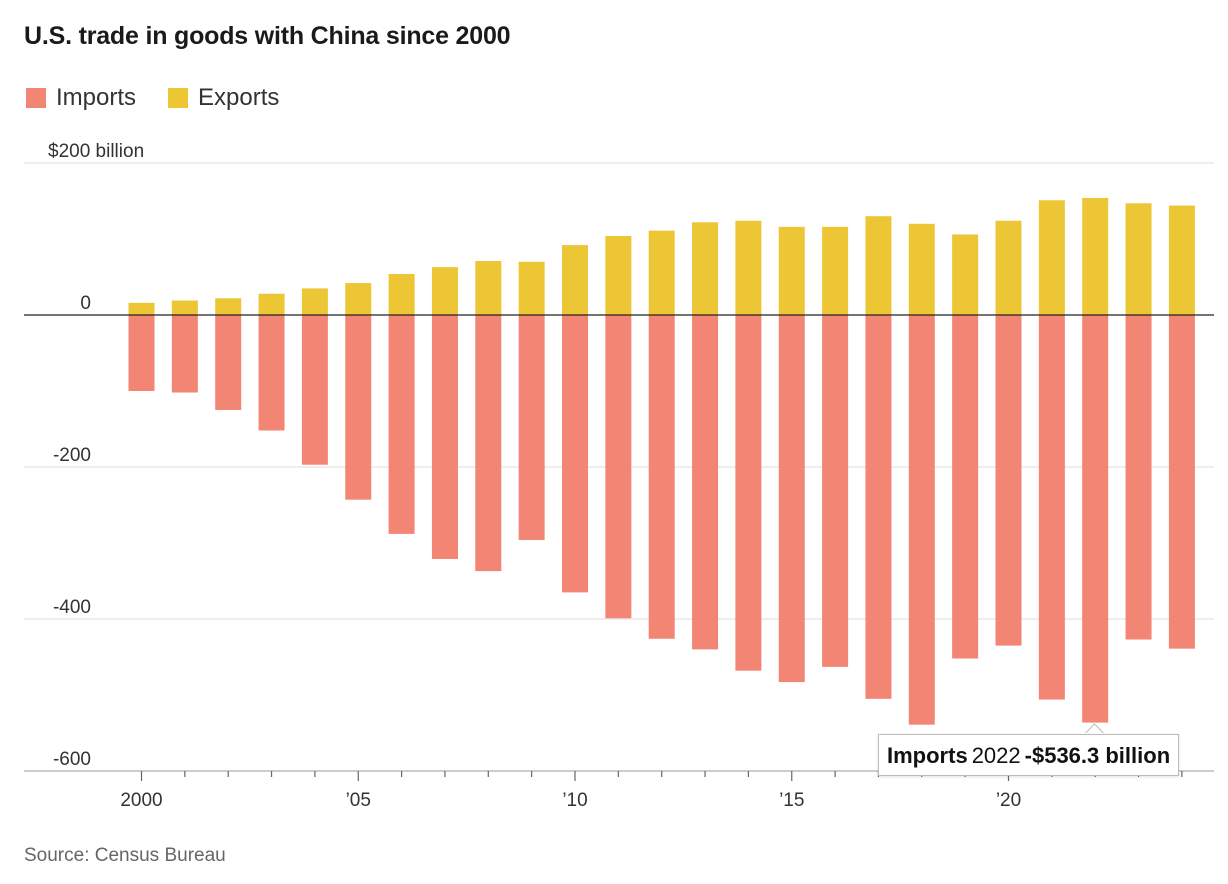 The width and height of the screenshot is (1228, 884). Describe the element at coordinates (141, 308) in the screenshot. I see `bar-export-2000` at that location.